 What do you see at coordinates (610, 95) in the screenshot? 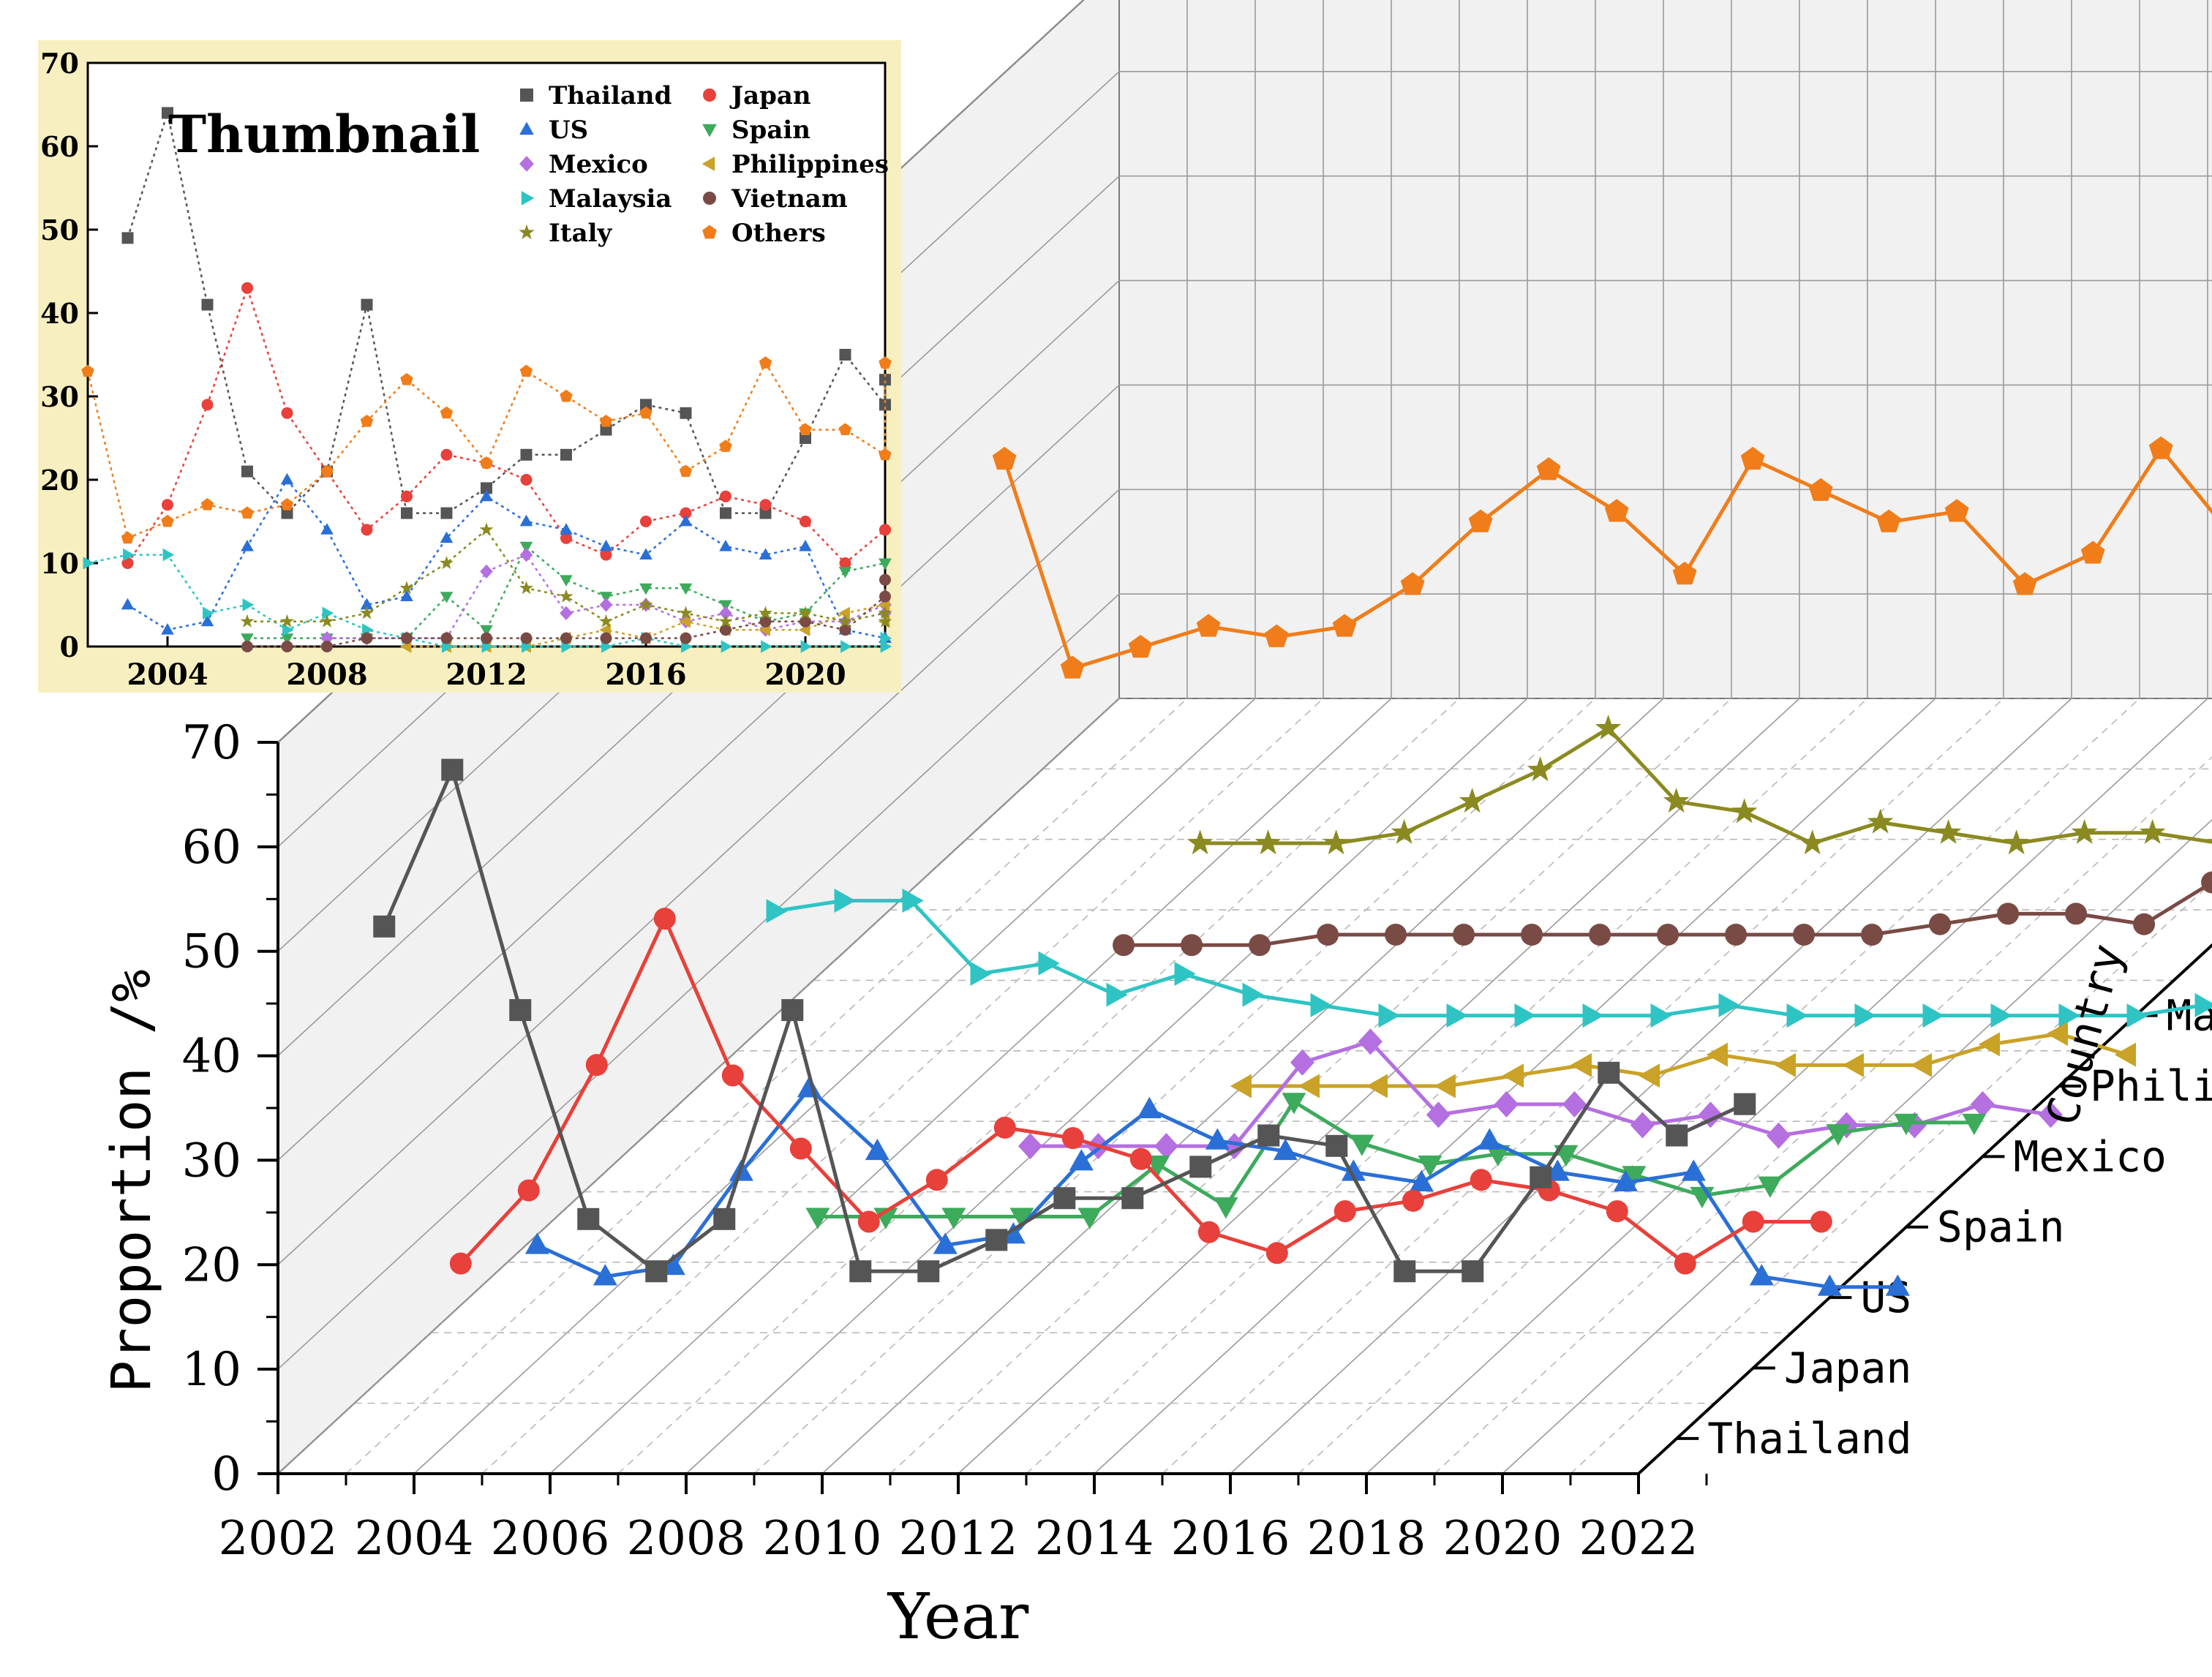
I see `legend-label: Thailand` at bounding box center [610, 95].